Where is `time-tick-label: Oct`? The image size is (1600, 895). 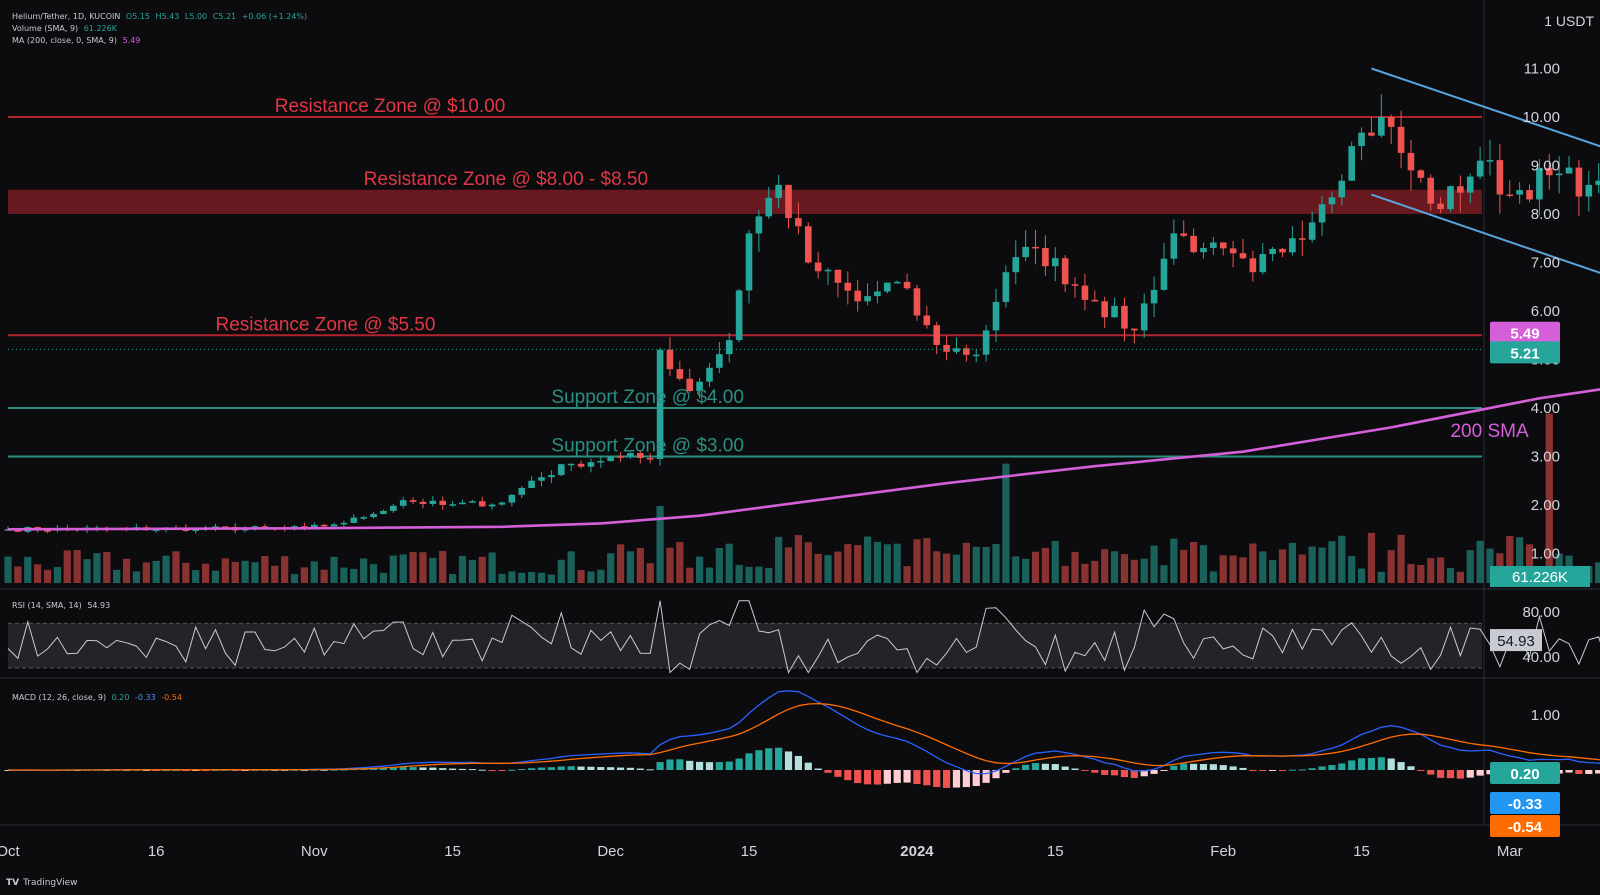
time-tick-label: Oct is located at coordinates (10, 851).